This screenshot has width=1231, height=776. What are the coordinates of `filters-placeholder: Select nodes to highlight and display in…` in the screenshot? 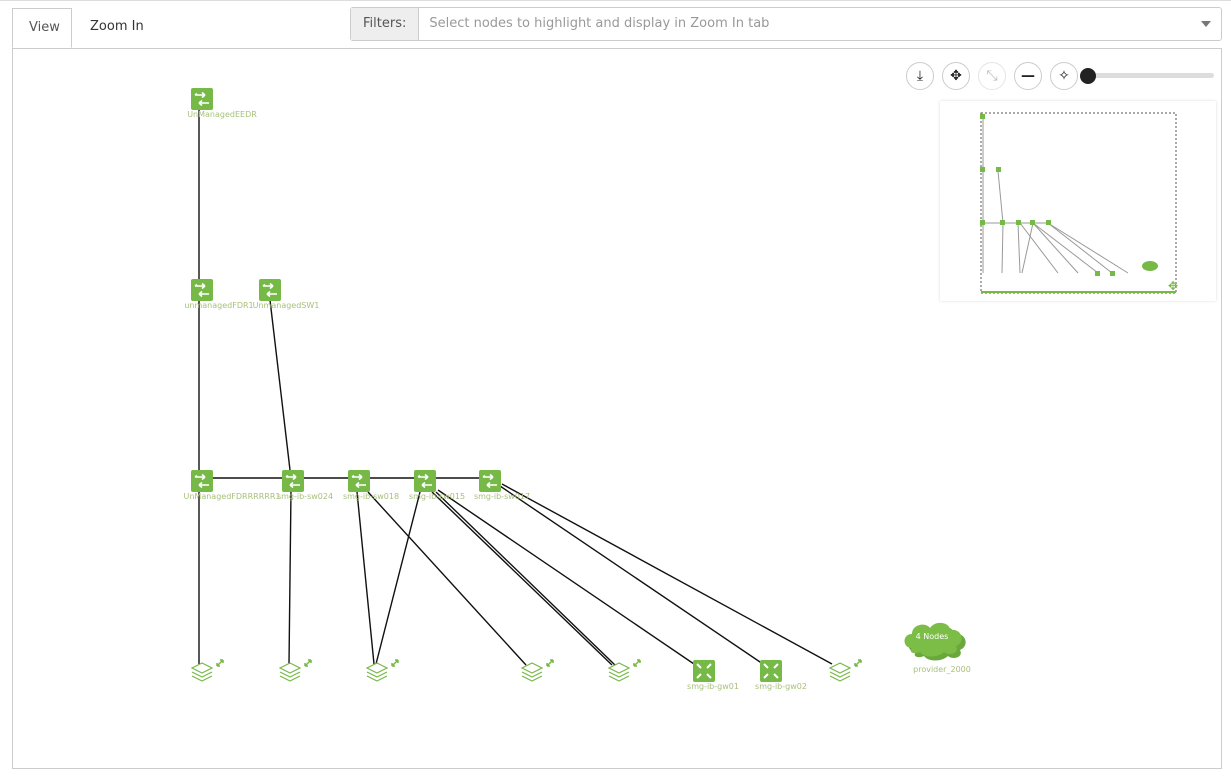 It's located at (599, 23).